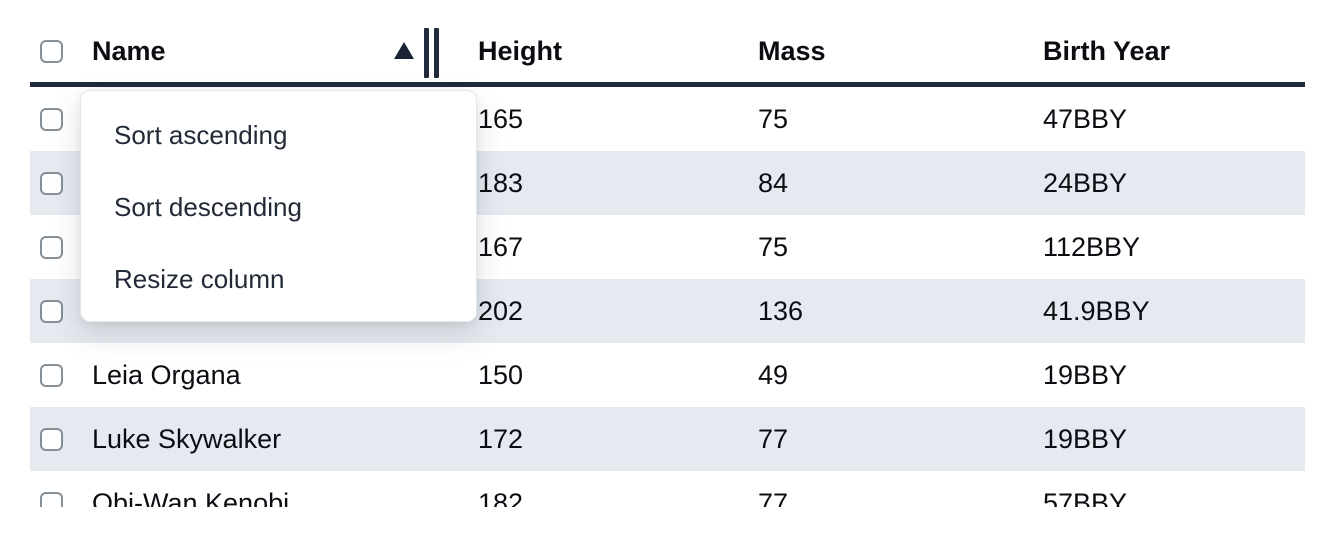 The height and width of the screenshot is (536, 1330). I want to click on height-cell: 183, so click(501, 182).